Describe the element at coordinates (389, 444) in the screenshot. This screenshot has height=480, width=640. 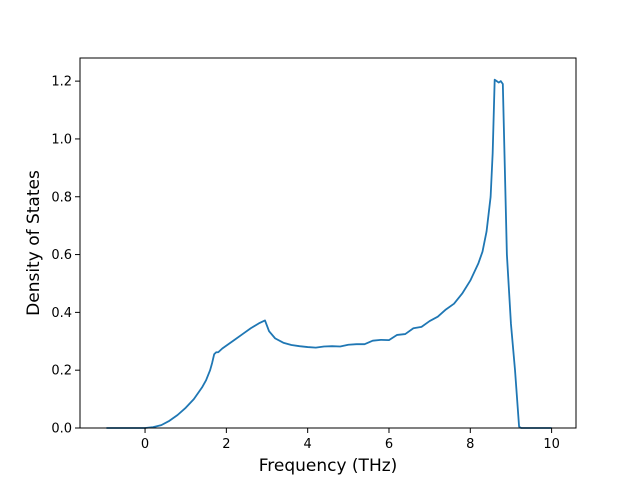
I see `x-tick-label: 6` at that location.